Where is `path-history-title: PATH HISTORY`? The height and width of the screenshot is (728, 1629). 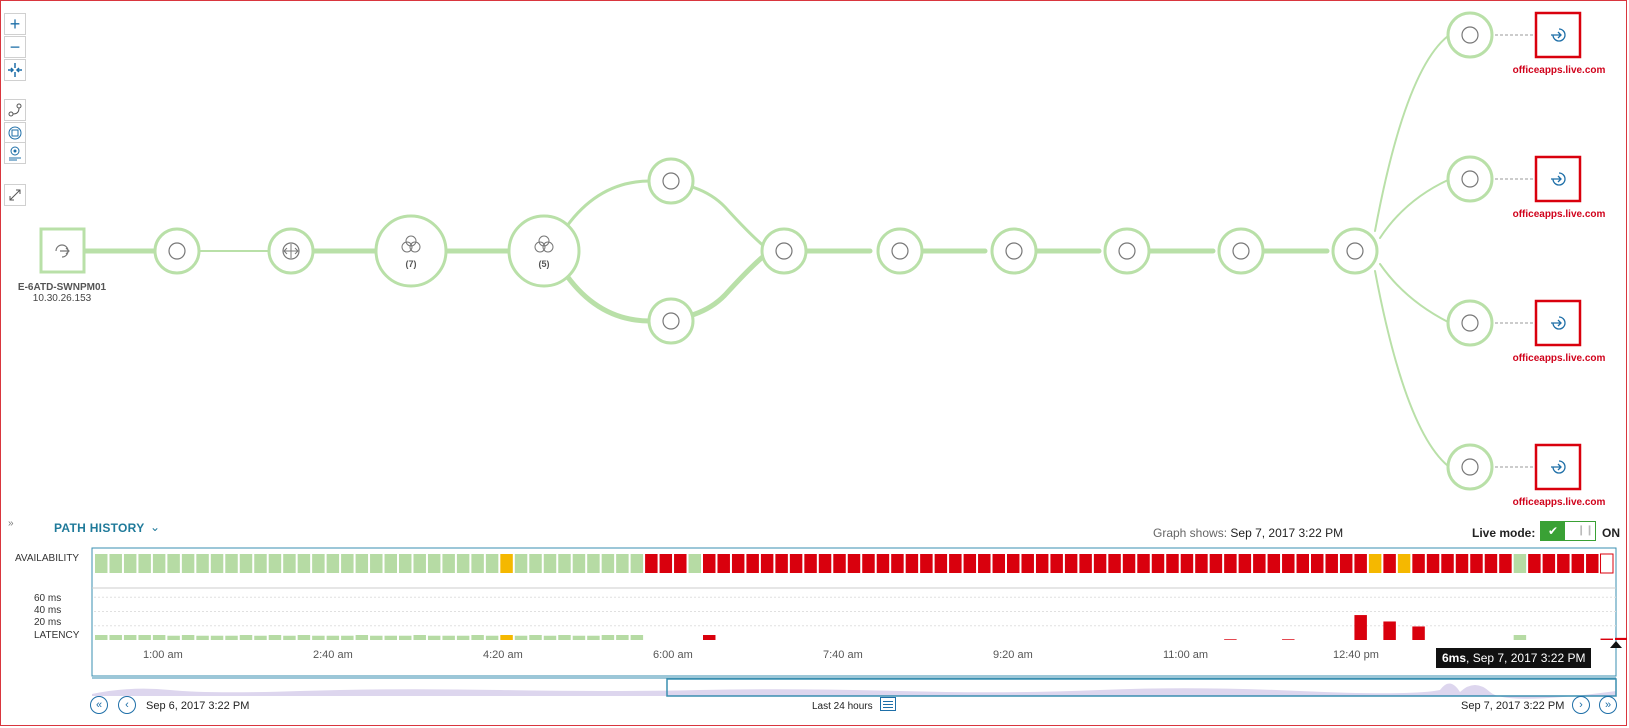
path-history-title: PATH HISTORY is located at coordinates (99, 528).